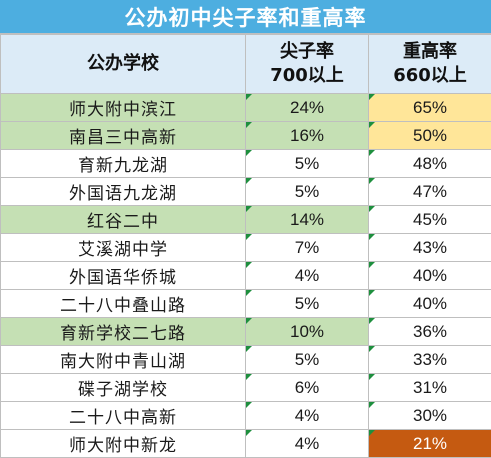 The height and width of the screenshot is (458, 491). I want to click on rate660-cell: 48%, so click(430, 164).